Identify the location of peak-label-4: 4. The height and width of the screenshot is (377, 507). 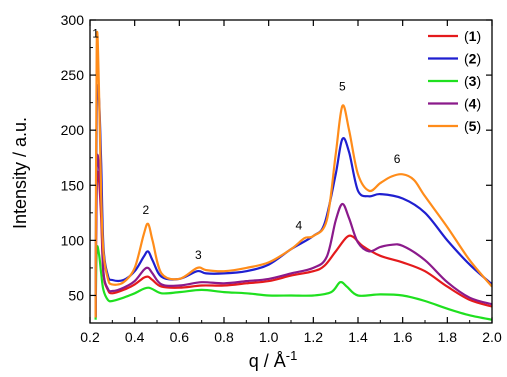
(298, 225).